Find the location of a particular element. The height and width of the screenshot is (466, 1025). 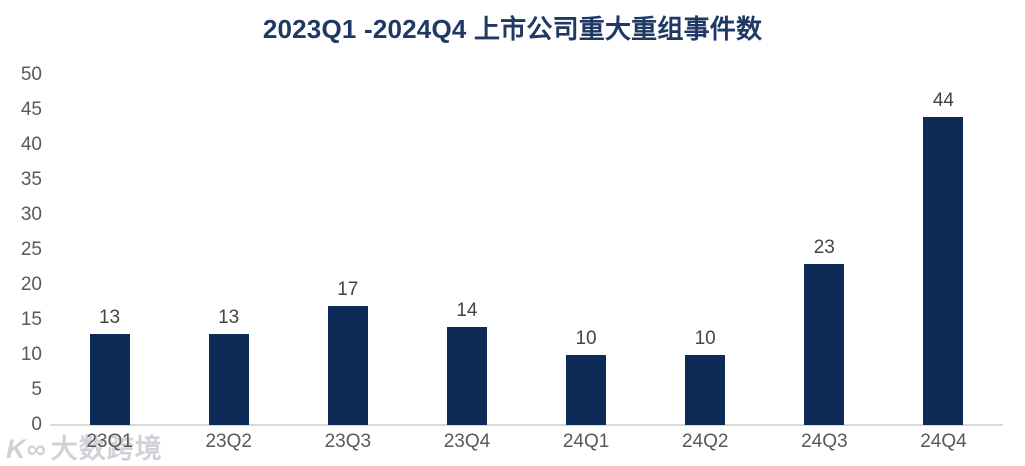

bar-24Q4 is located at coordinates (943, 271).